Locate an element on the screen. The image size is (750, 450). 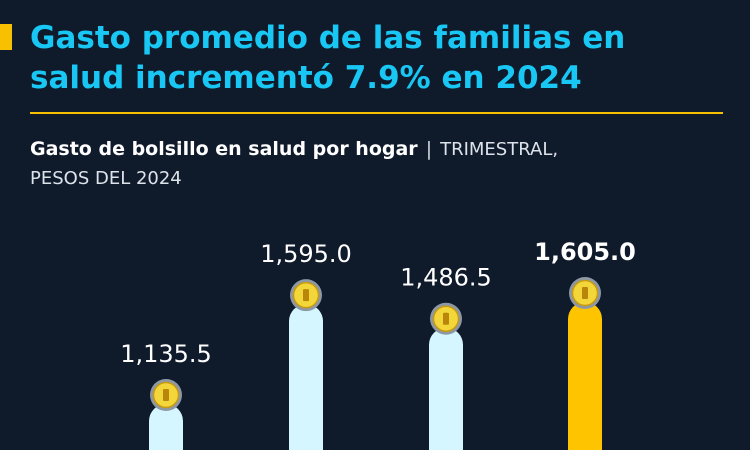
accent-bar is located at coordinates (6, 37).